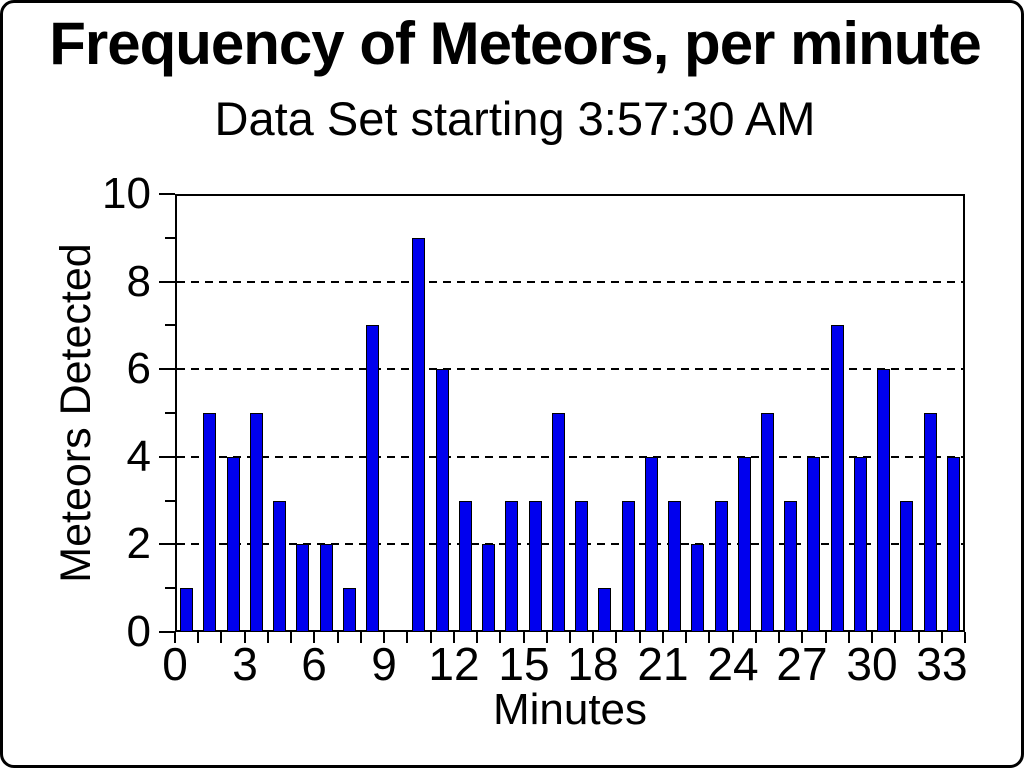 Image resolution: width=1024 pixels, height=768 pixels. I want to click on x-tick-label-12: 12, so click(454, 664).